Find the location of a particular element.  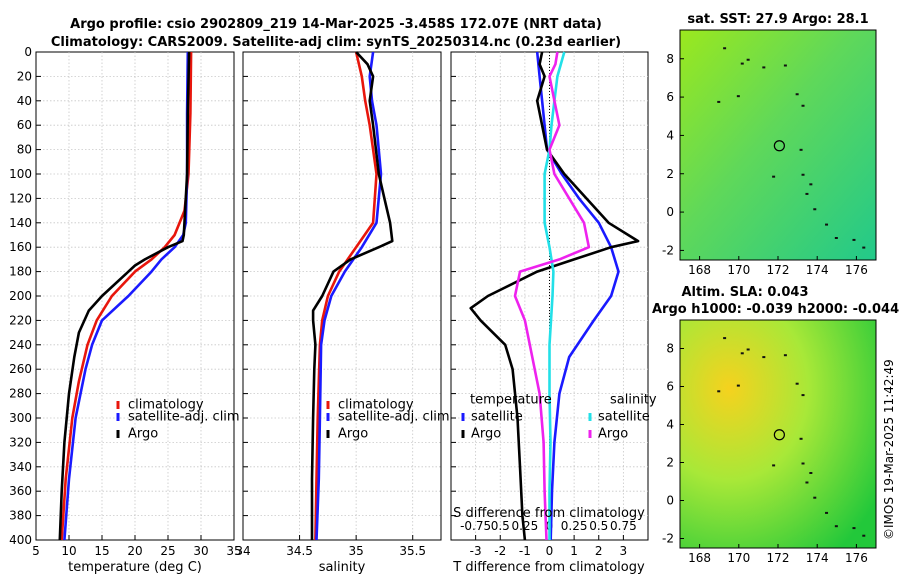

x-tick-label: -3 is located at coordinates (476, 551).